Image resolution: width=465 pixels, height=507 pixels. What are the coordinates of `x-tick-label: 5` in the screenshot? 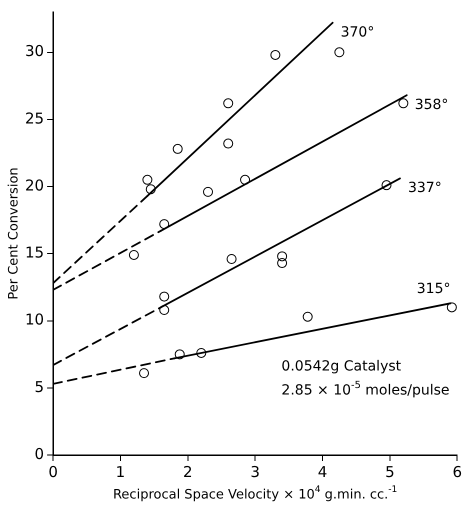 It's located at (390, 471).